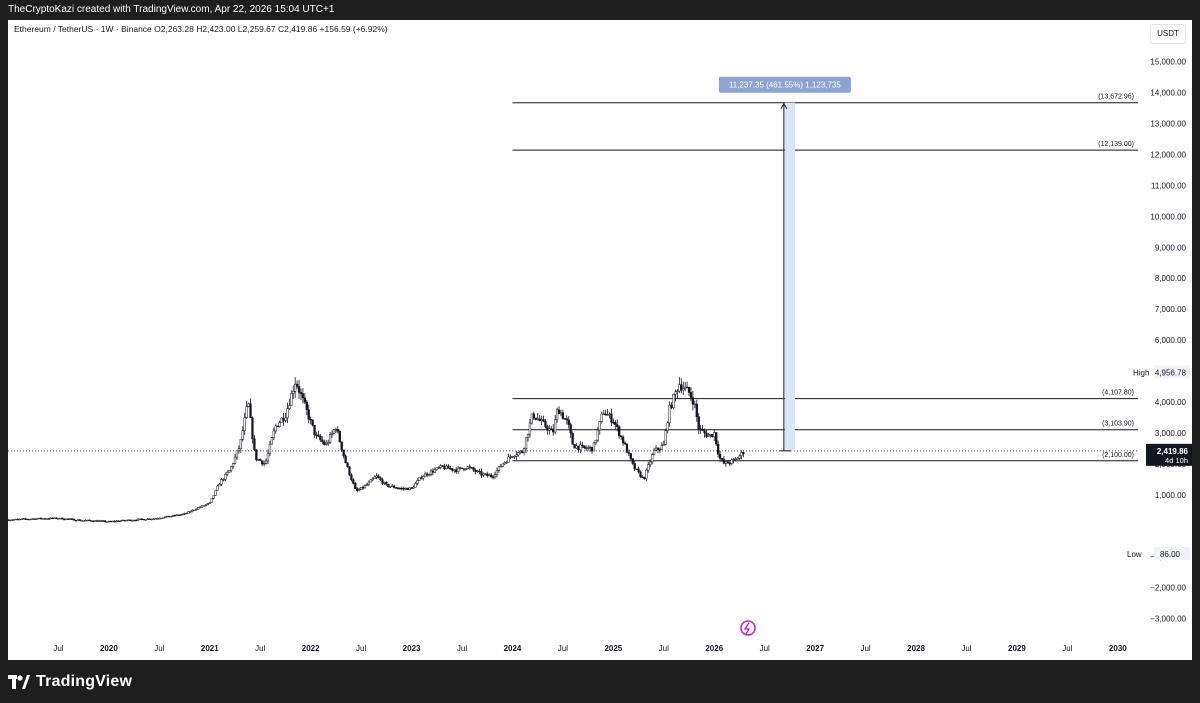 The image size is (1200, 703). What do you see at coordinates (748, 628) in the screenshot?
I see `lightning-icon` at bounding box center [748, 628].